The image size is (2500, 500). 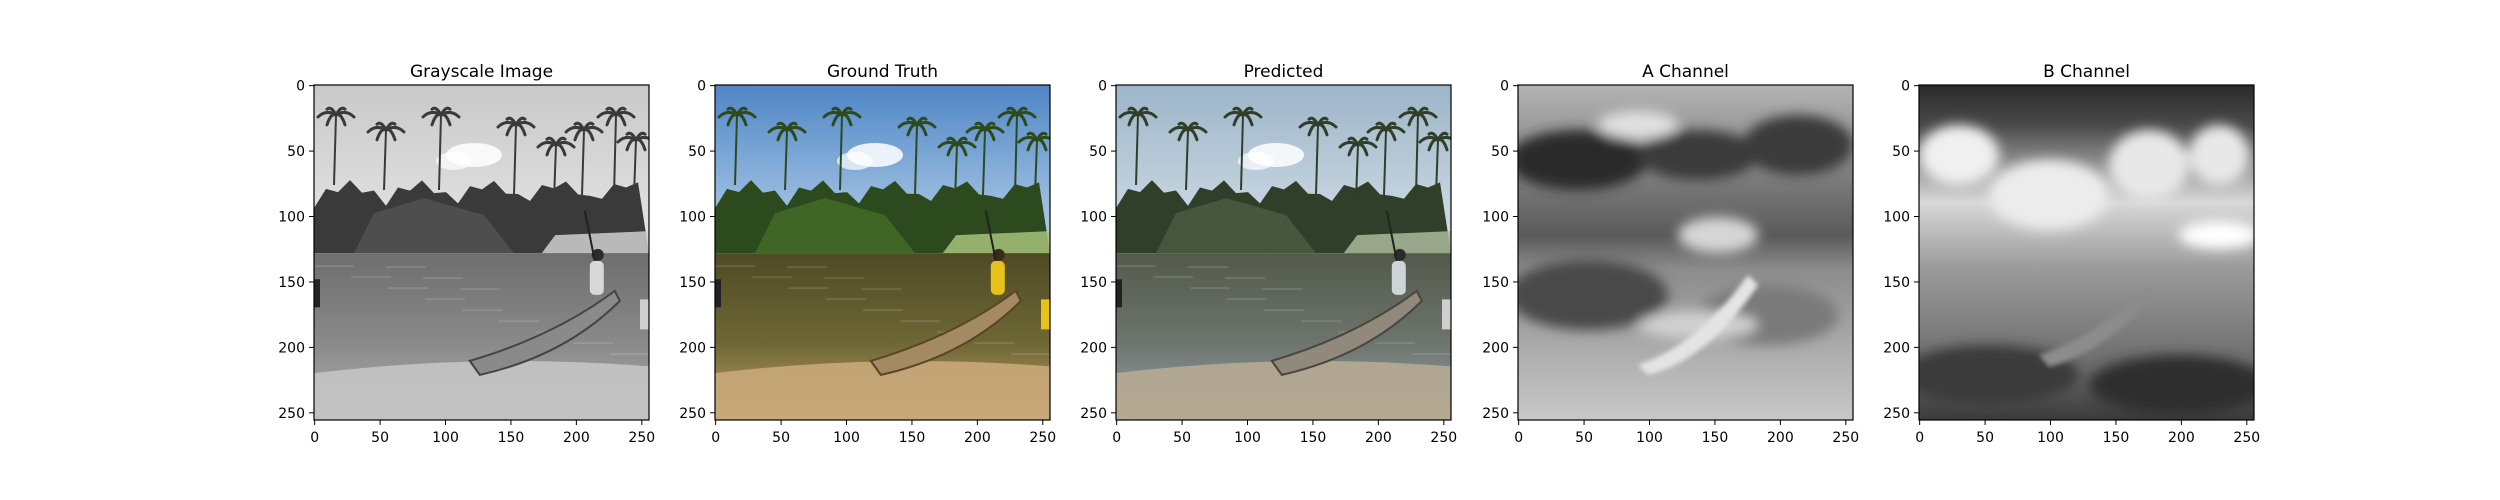 I want to click on panel-title: B Channel, so click(x=2086, y=72).